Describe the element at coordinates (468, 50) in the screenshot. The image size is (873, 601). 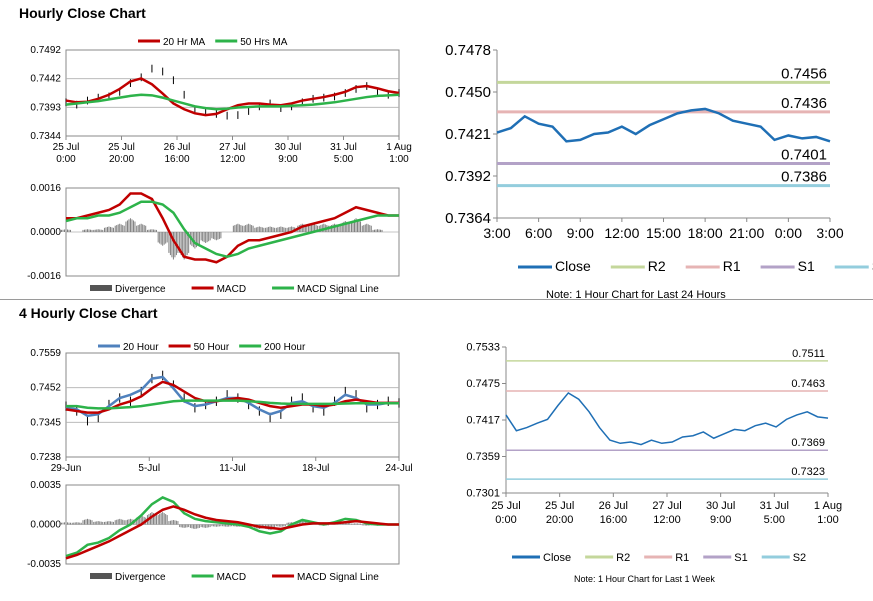
I see `y-tick-label: 0.7478` at that location.